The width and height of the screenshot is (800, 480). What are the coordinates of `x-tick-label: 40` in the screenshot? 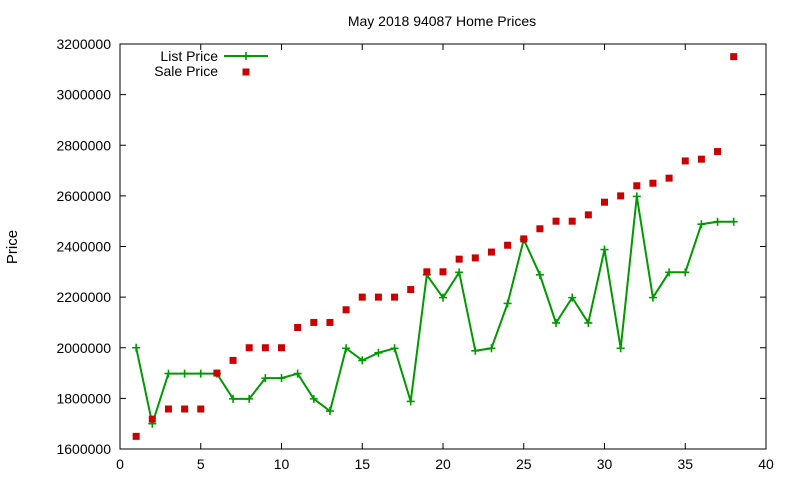 It's located at (766, 464).